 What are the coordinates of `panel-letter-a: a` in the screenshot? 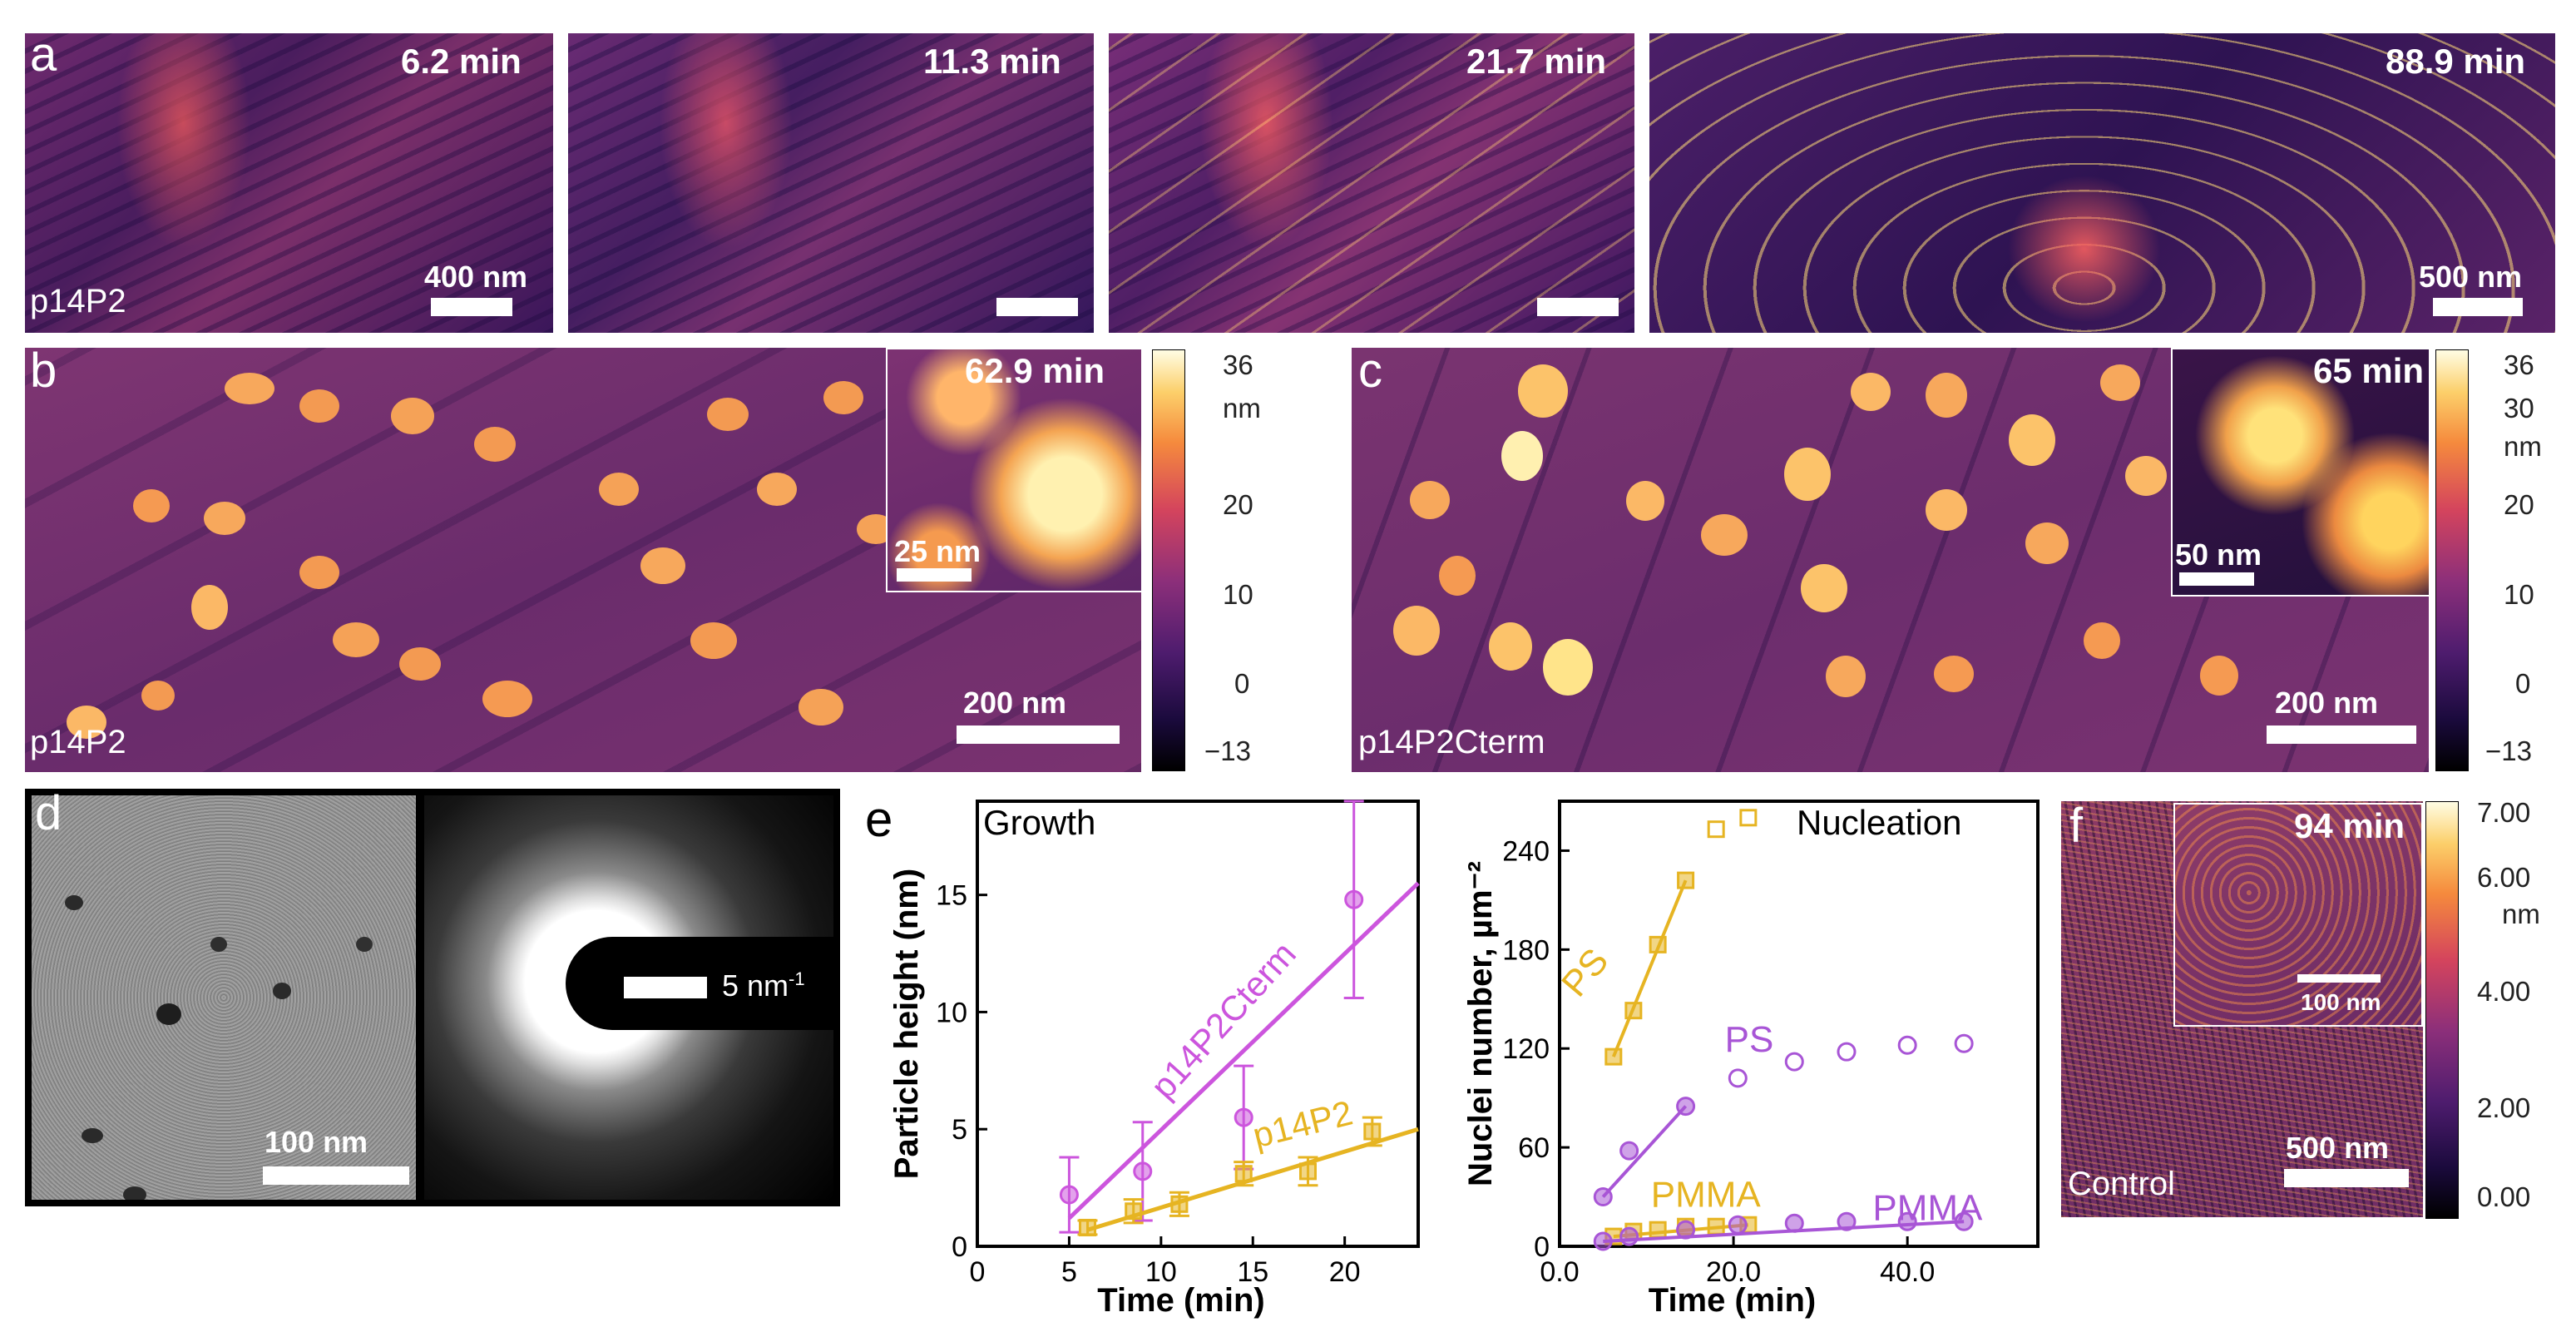 It's located at (43, 58).